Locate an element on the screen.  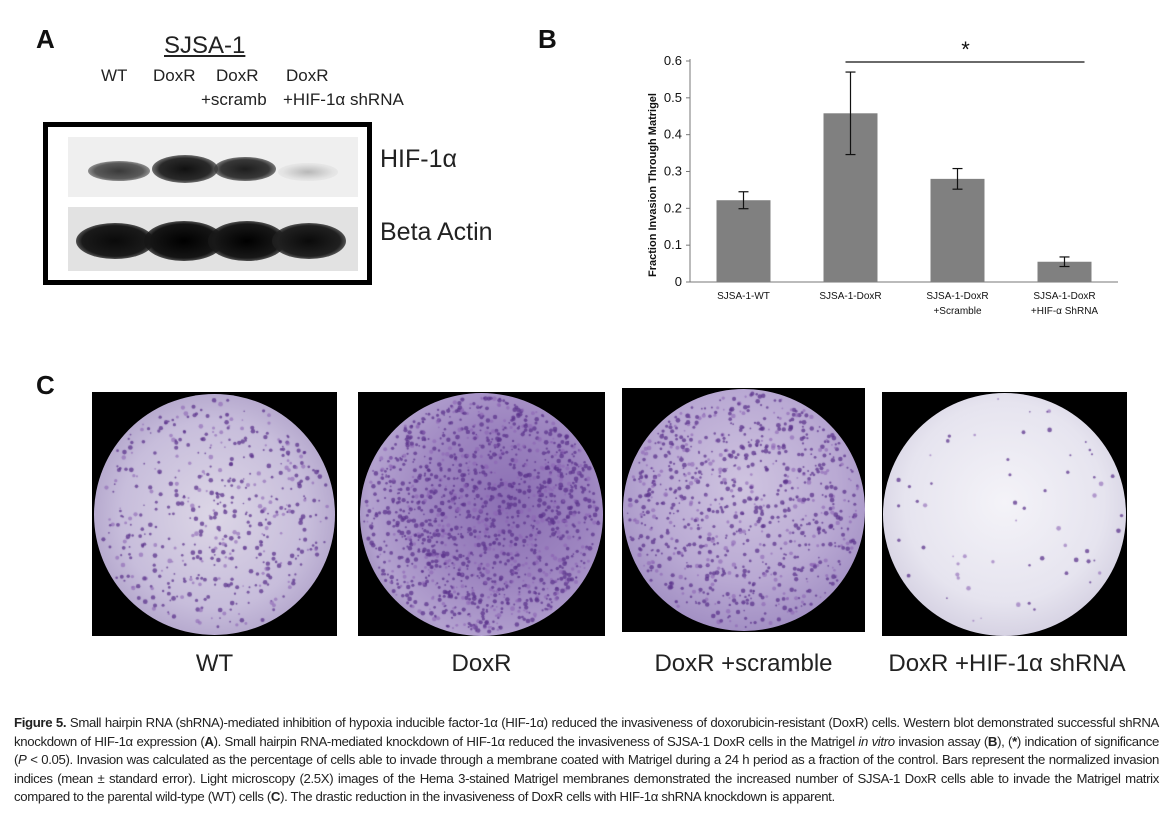
hif-band-wt is located at coordinates (119, 171).